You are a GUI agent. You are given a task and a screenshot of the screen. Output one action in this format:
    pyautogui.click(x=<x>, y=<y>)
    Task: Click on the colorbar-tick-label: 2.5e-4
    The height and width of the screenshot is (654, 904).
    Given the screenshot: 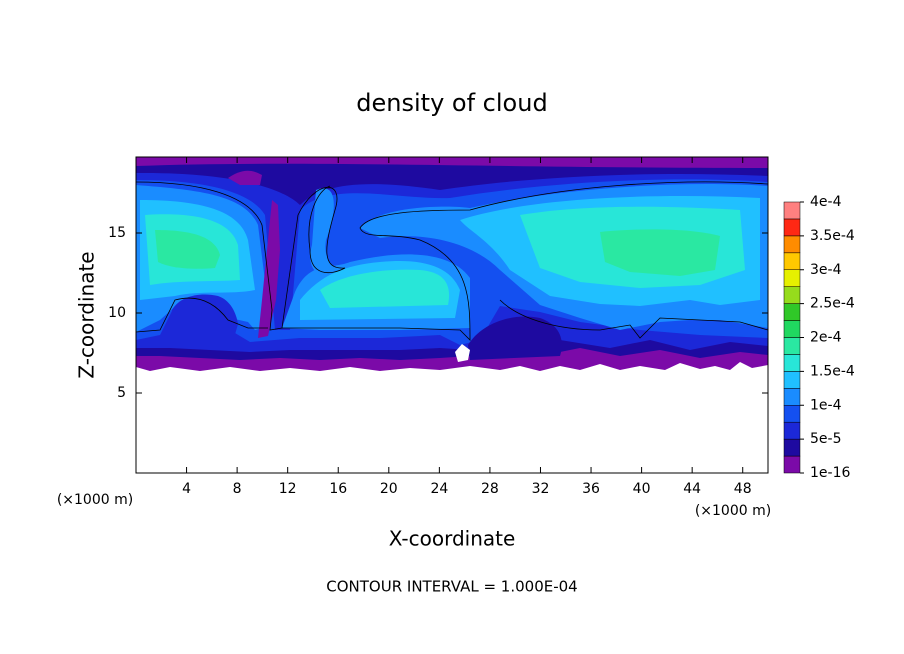 What is the action you would take?
    pyautogui.click(x=832, y=304)
    